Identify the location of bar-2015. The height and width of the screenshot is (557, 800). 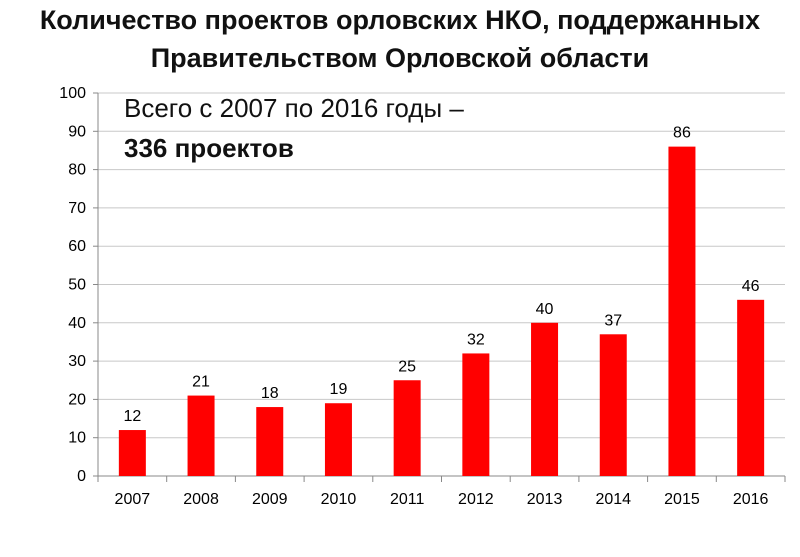
(682, 311).